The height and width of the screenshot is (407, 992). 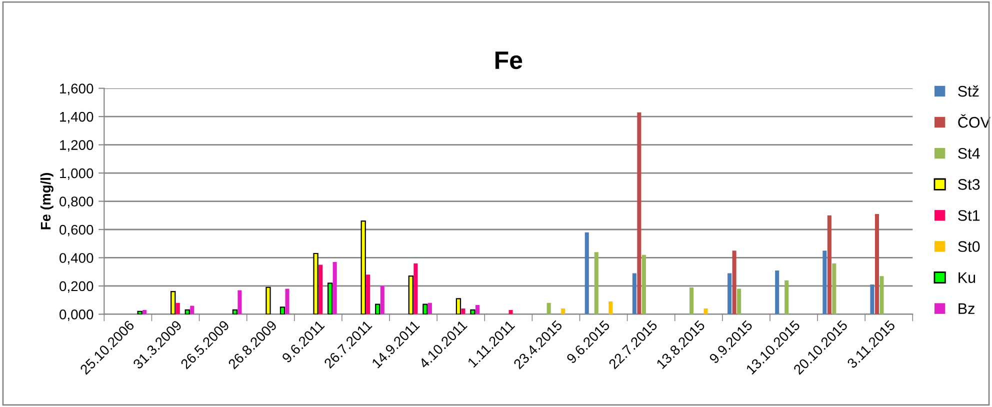 I want to click on chart-title: Fe, so click(x=508, y=61).